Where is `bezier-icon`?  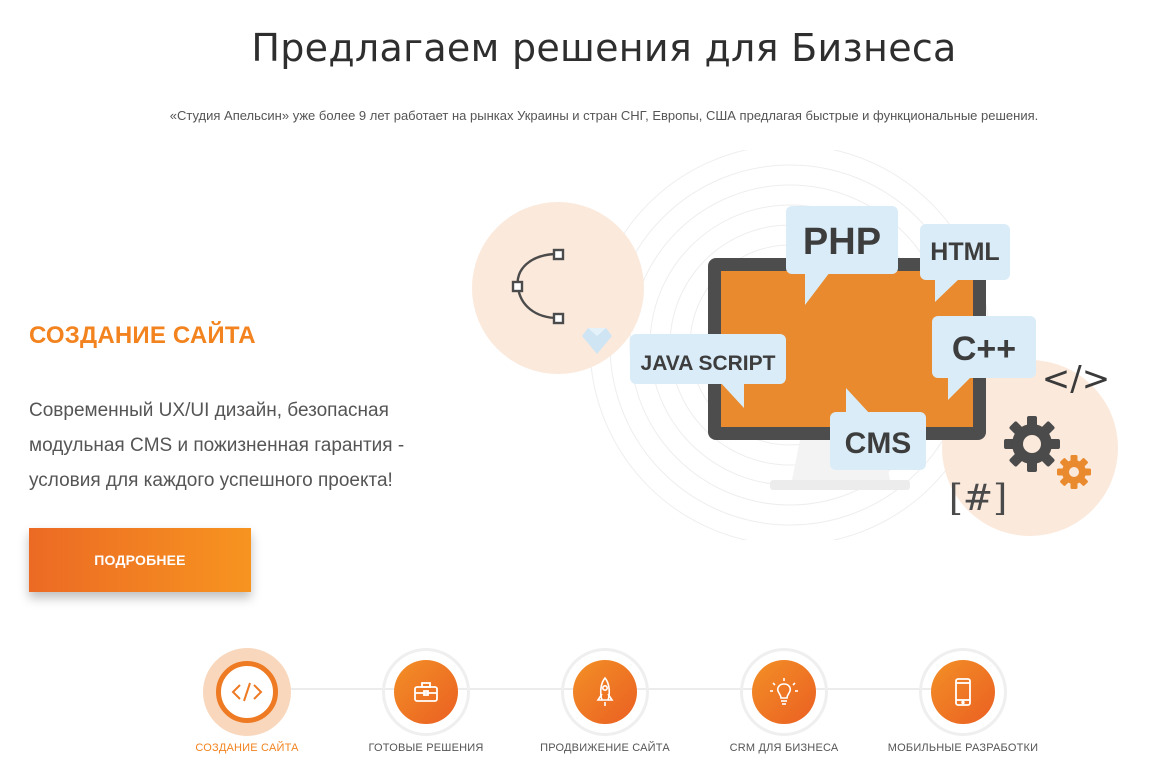 bezier-icon is located at coordinates (538, 286).